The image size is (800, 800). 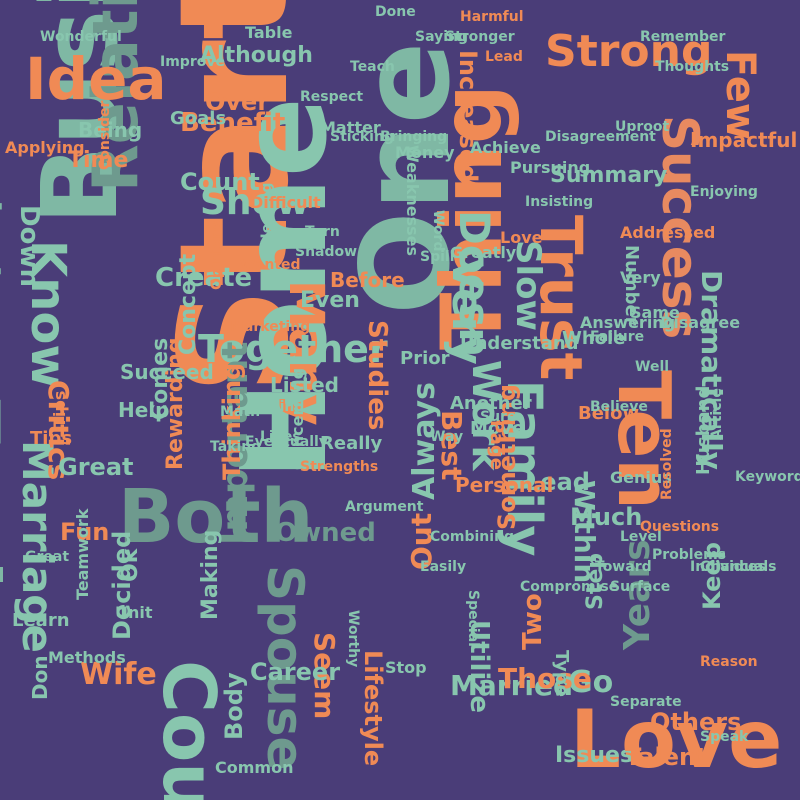 What do you see at coordinates (600, 137) in the screenshot?
I see `cloud-word: Disagreement` at bounding box center [600, 137].